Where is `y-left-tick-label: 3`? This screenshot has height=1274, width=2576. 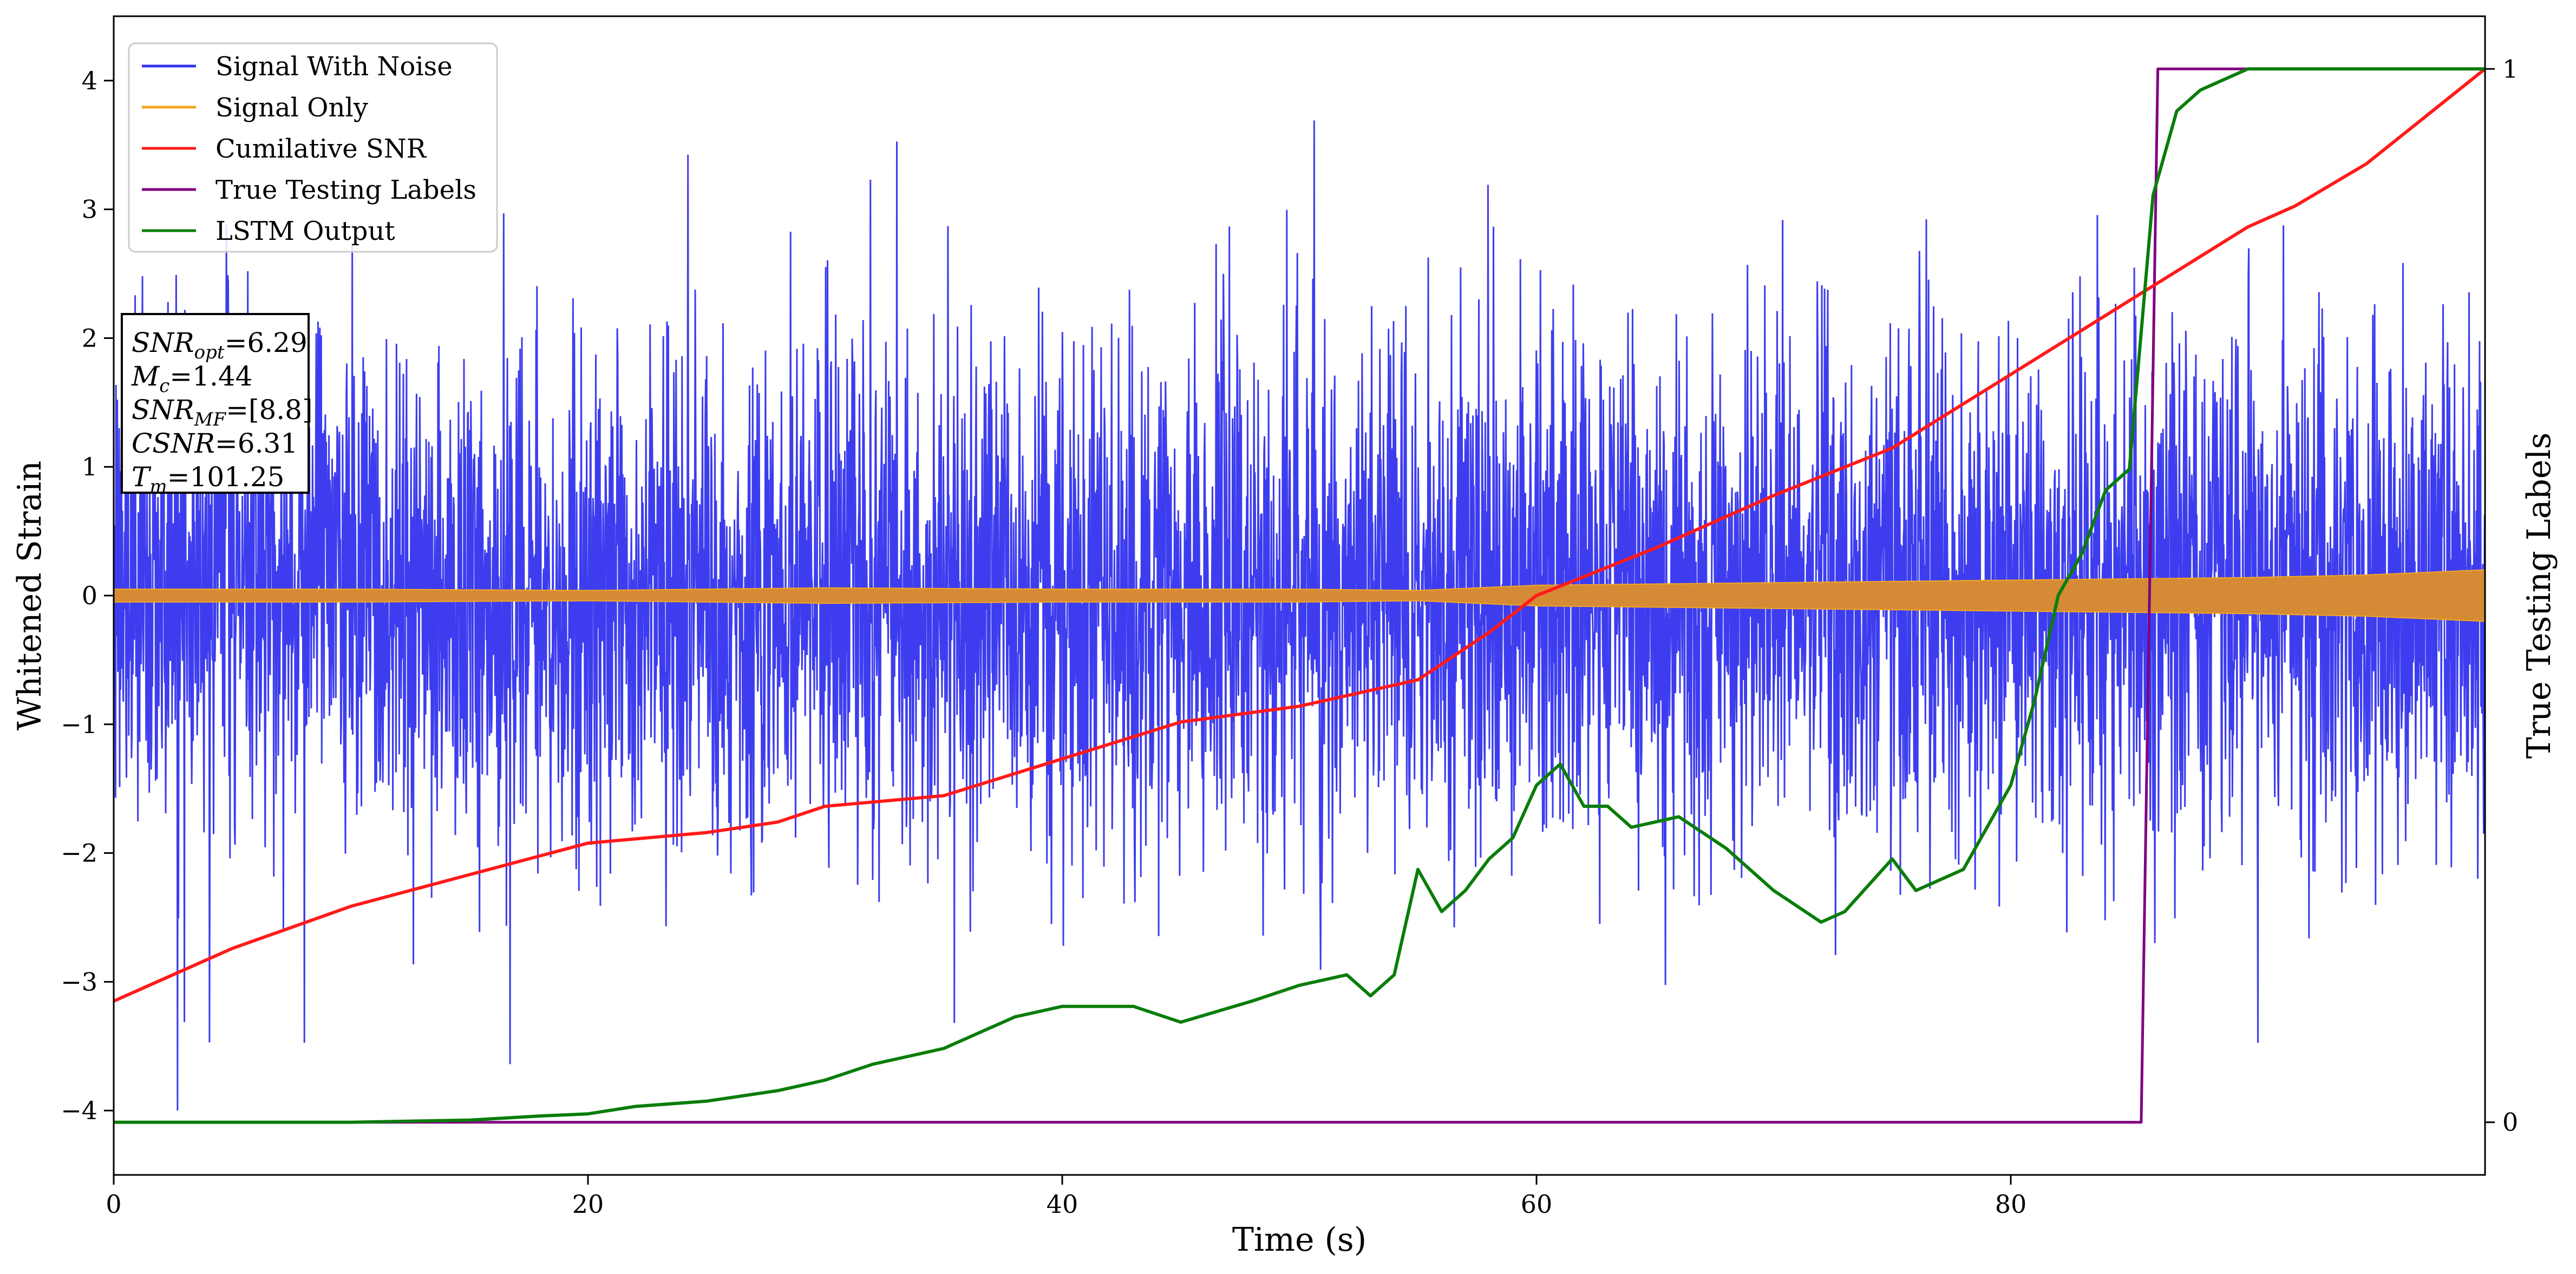
y-left-tick-label: 3 is located at coordinates (90, 209).